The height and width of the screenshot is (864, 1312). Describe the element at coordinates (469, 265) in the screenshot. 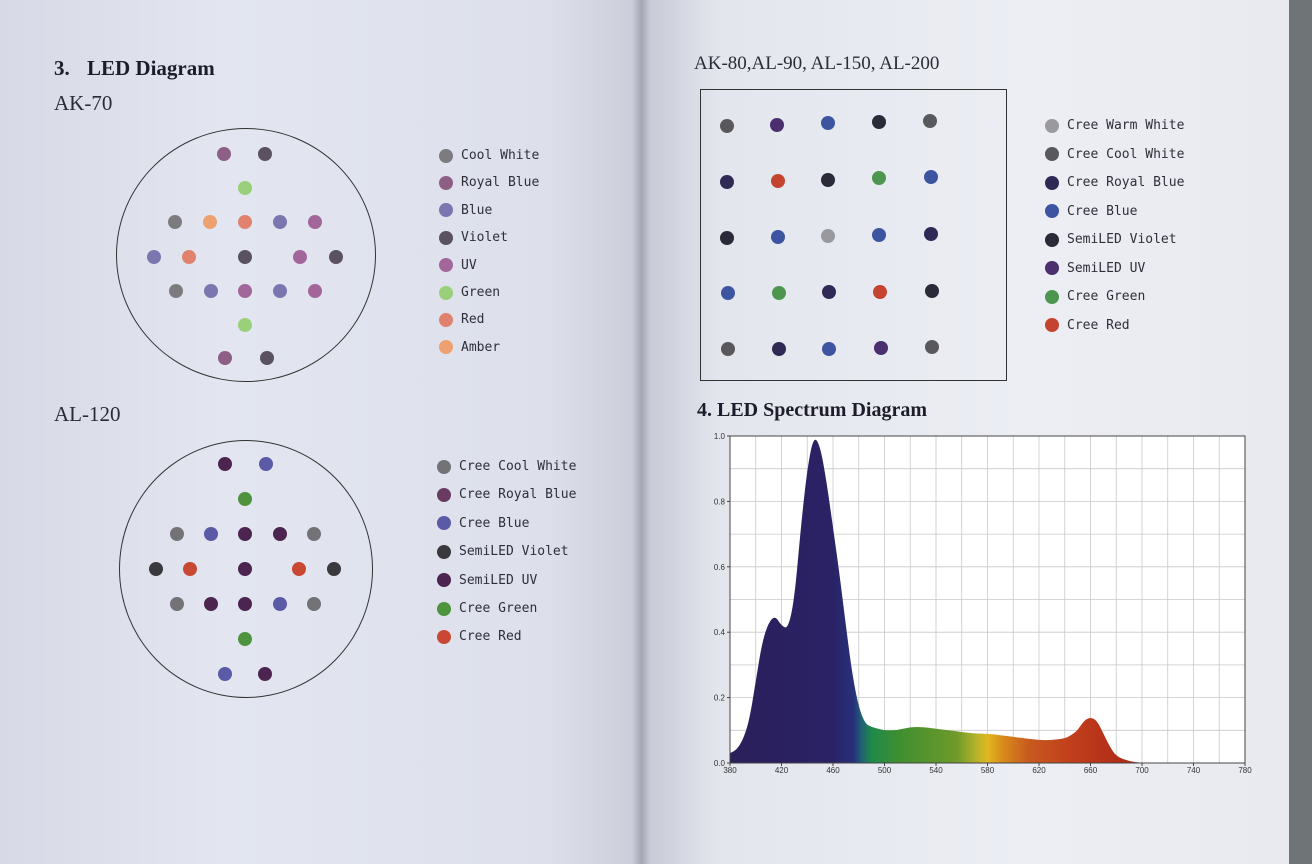

I see `legend-label: UV` at that location.